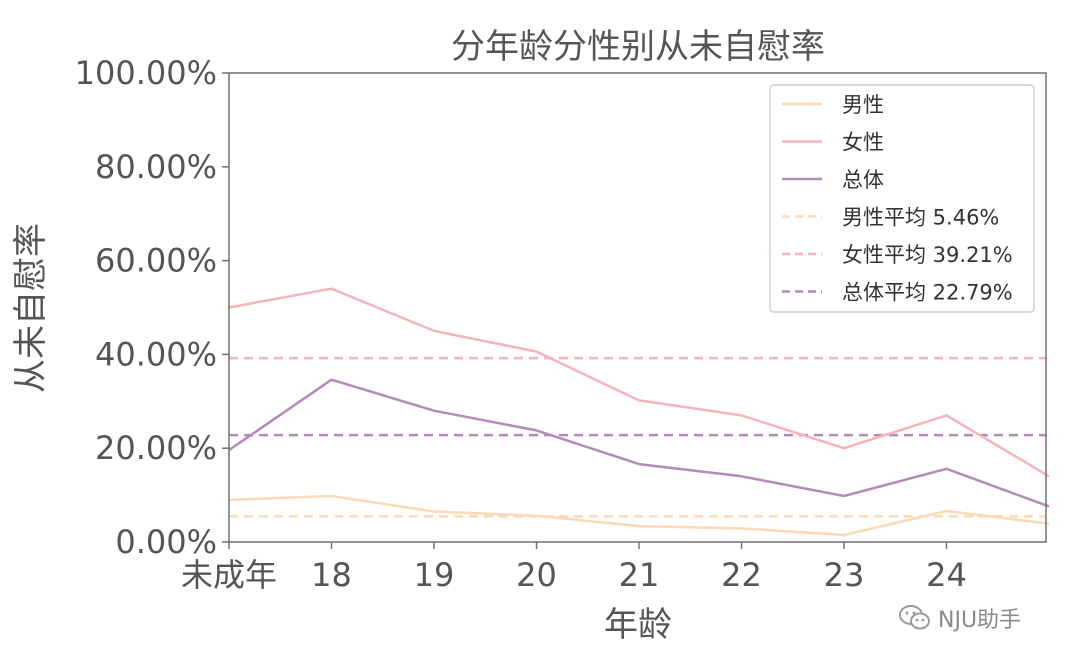 This screenshot has width=1080, height=666. Describe the element at coordinates (146, 73) in the screenshot. I see `y-tick-label: 100.00%` at that location.